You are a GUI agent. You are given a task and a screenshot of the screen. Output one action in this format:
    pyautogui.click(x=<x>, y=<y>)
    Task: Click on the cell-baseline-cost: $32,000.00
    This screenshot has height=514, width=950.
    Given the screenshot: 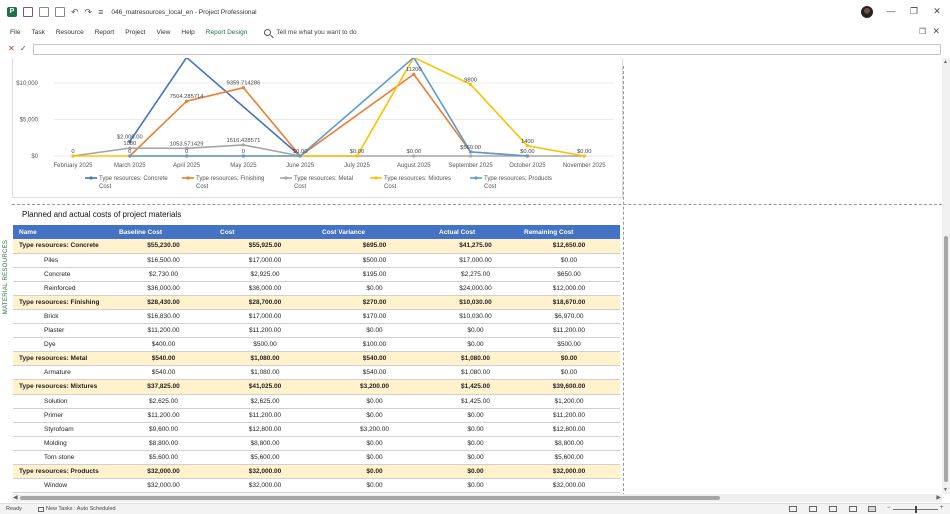 What is the action you would take?
    pyautogui.click(x=163, y=486)
    